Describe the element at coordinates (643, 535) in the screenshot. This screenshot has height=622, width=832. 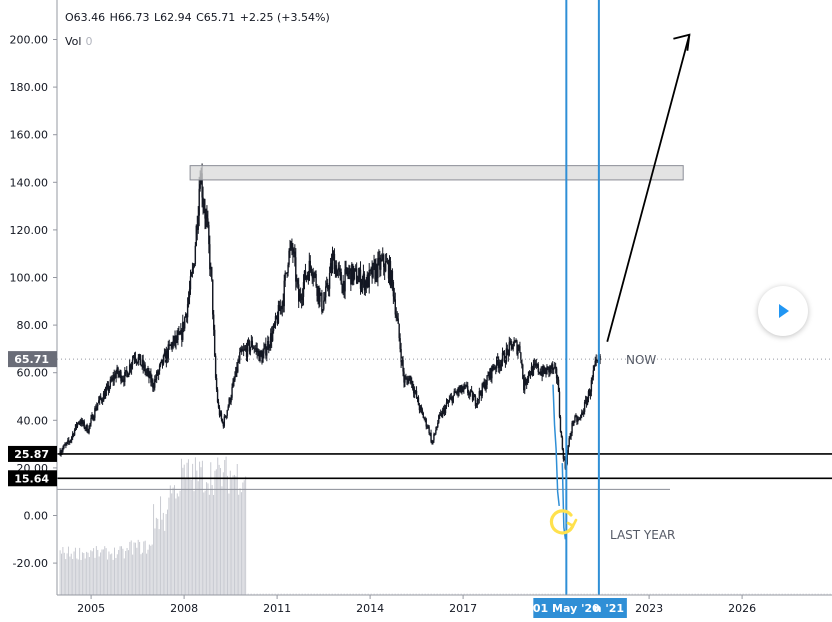
I see `last-year-annotation: LAST YEAR` at that location.